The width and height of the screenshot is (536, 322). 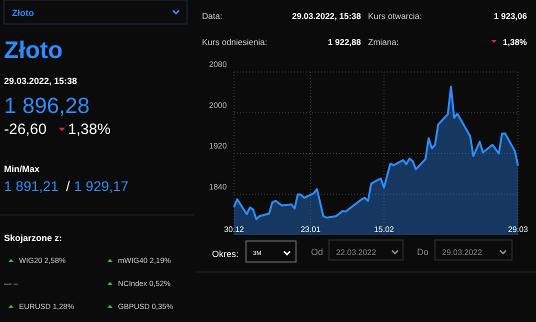 What do you see at coordinates (518, 229) in the screenshot?
I see `x-tick-label: 29.03` at bounding box center [518, 229].